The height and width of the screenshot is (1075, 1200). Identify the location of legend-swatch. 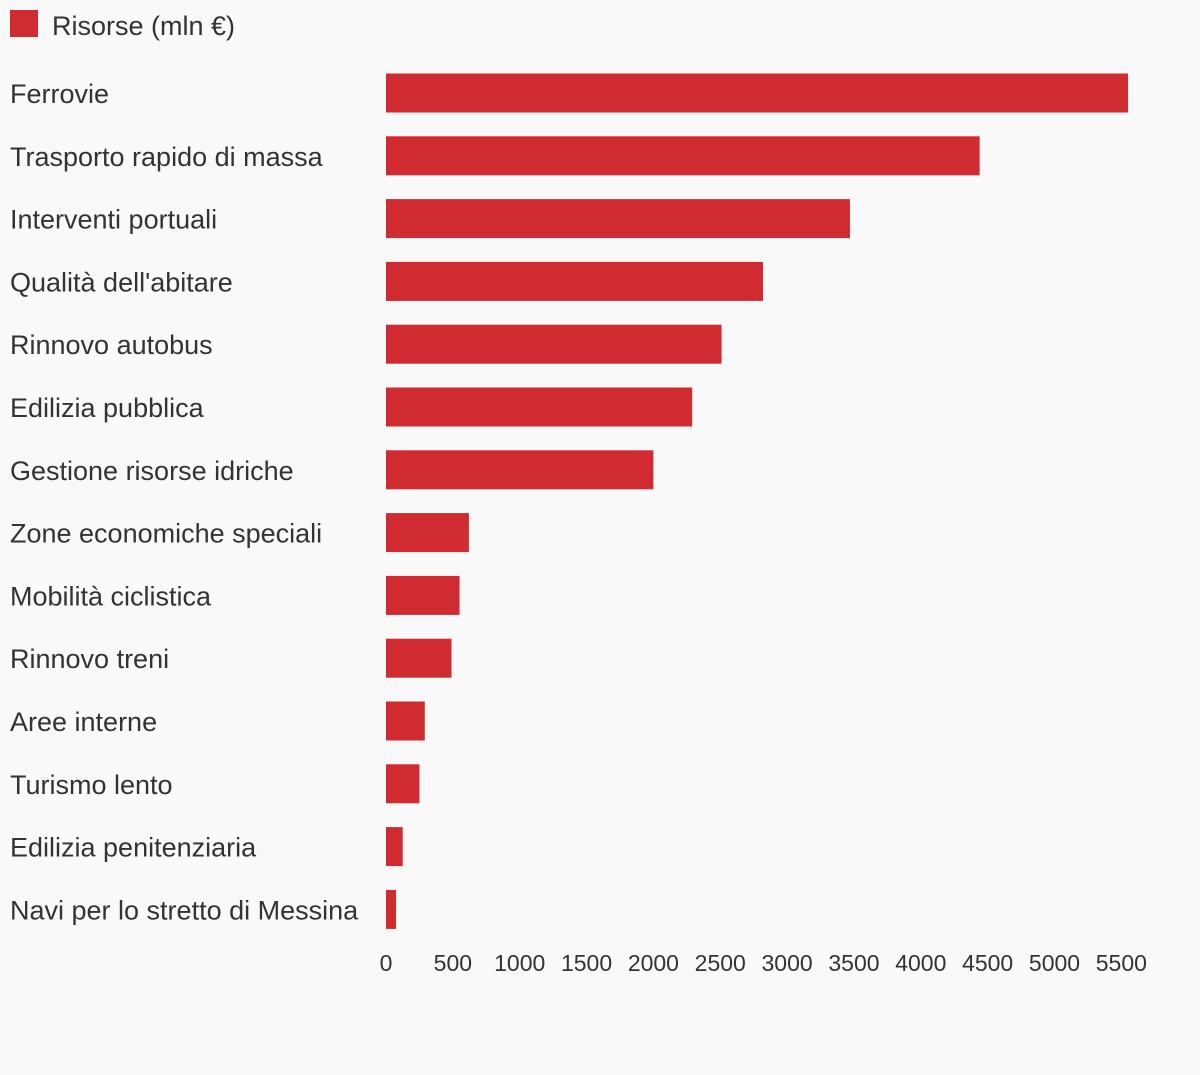
(24, 23).